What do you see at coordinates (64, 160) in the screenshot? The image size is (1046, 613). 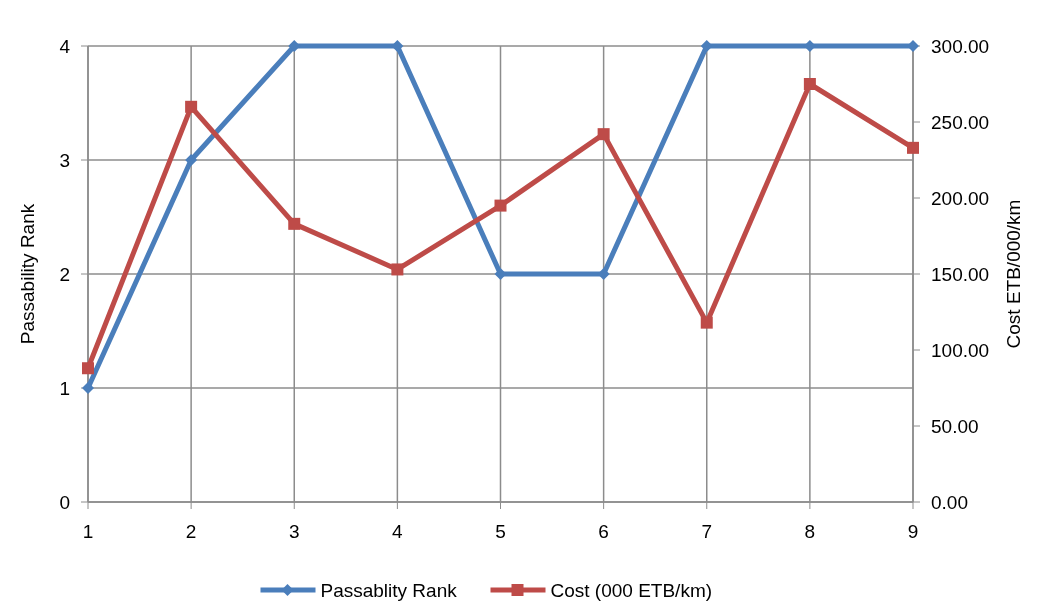 I see `y-tick-label: 3` at bounding box center [64, 160].